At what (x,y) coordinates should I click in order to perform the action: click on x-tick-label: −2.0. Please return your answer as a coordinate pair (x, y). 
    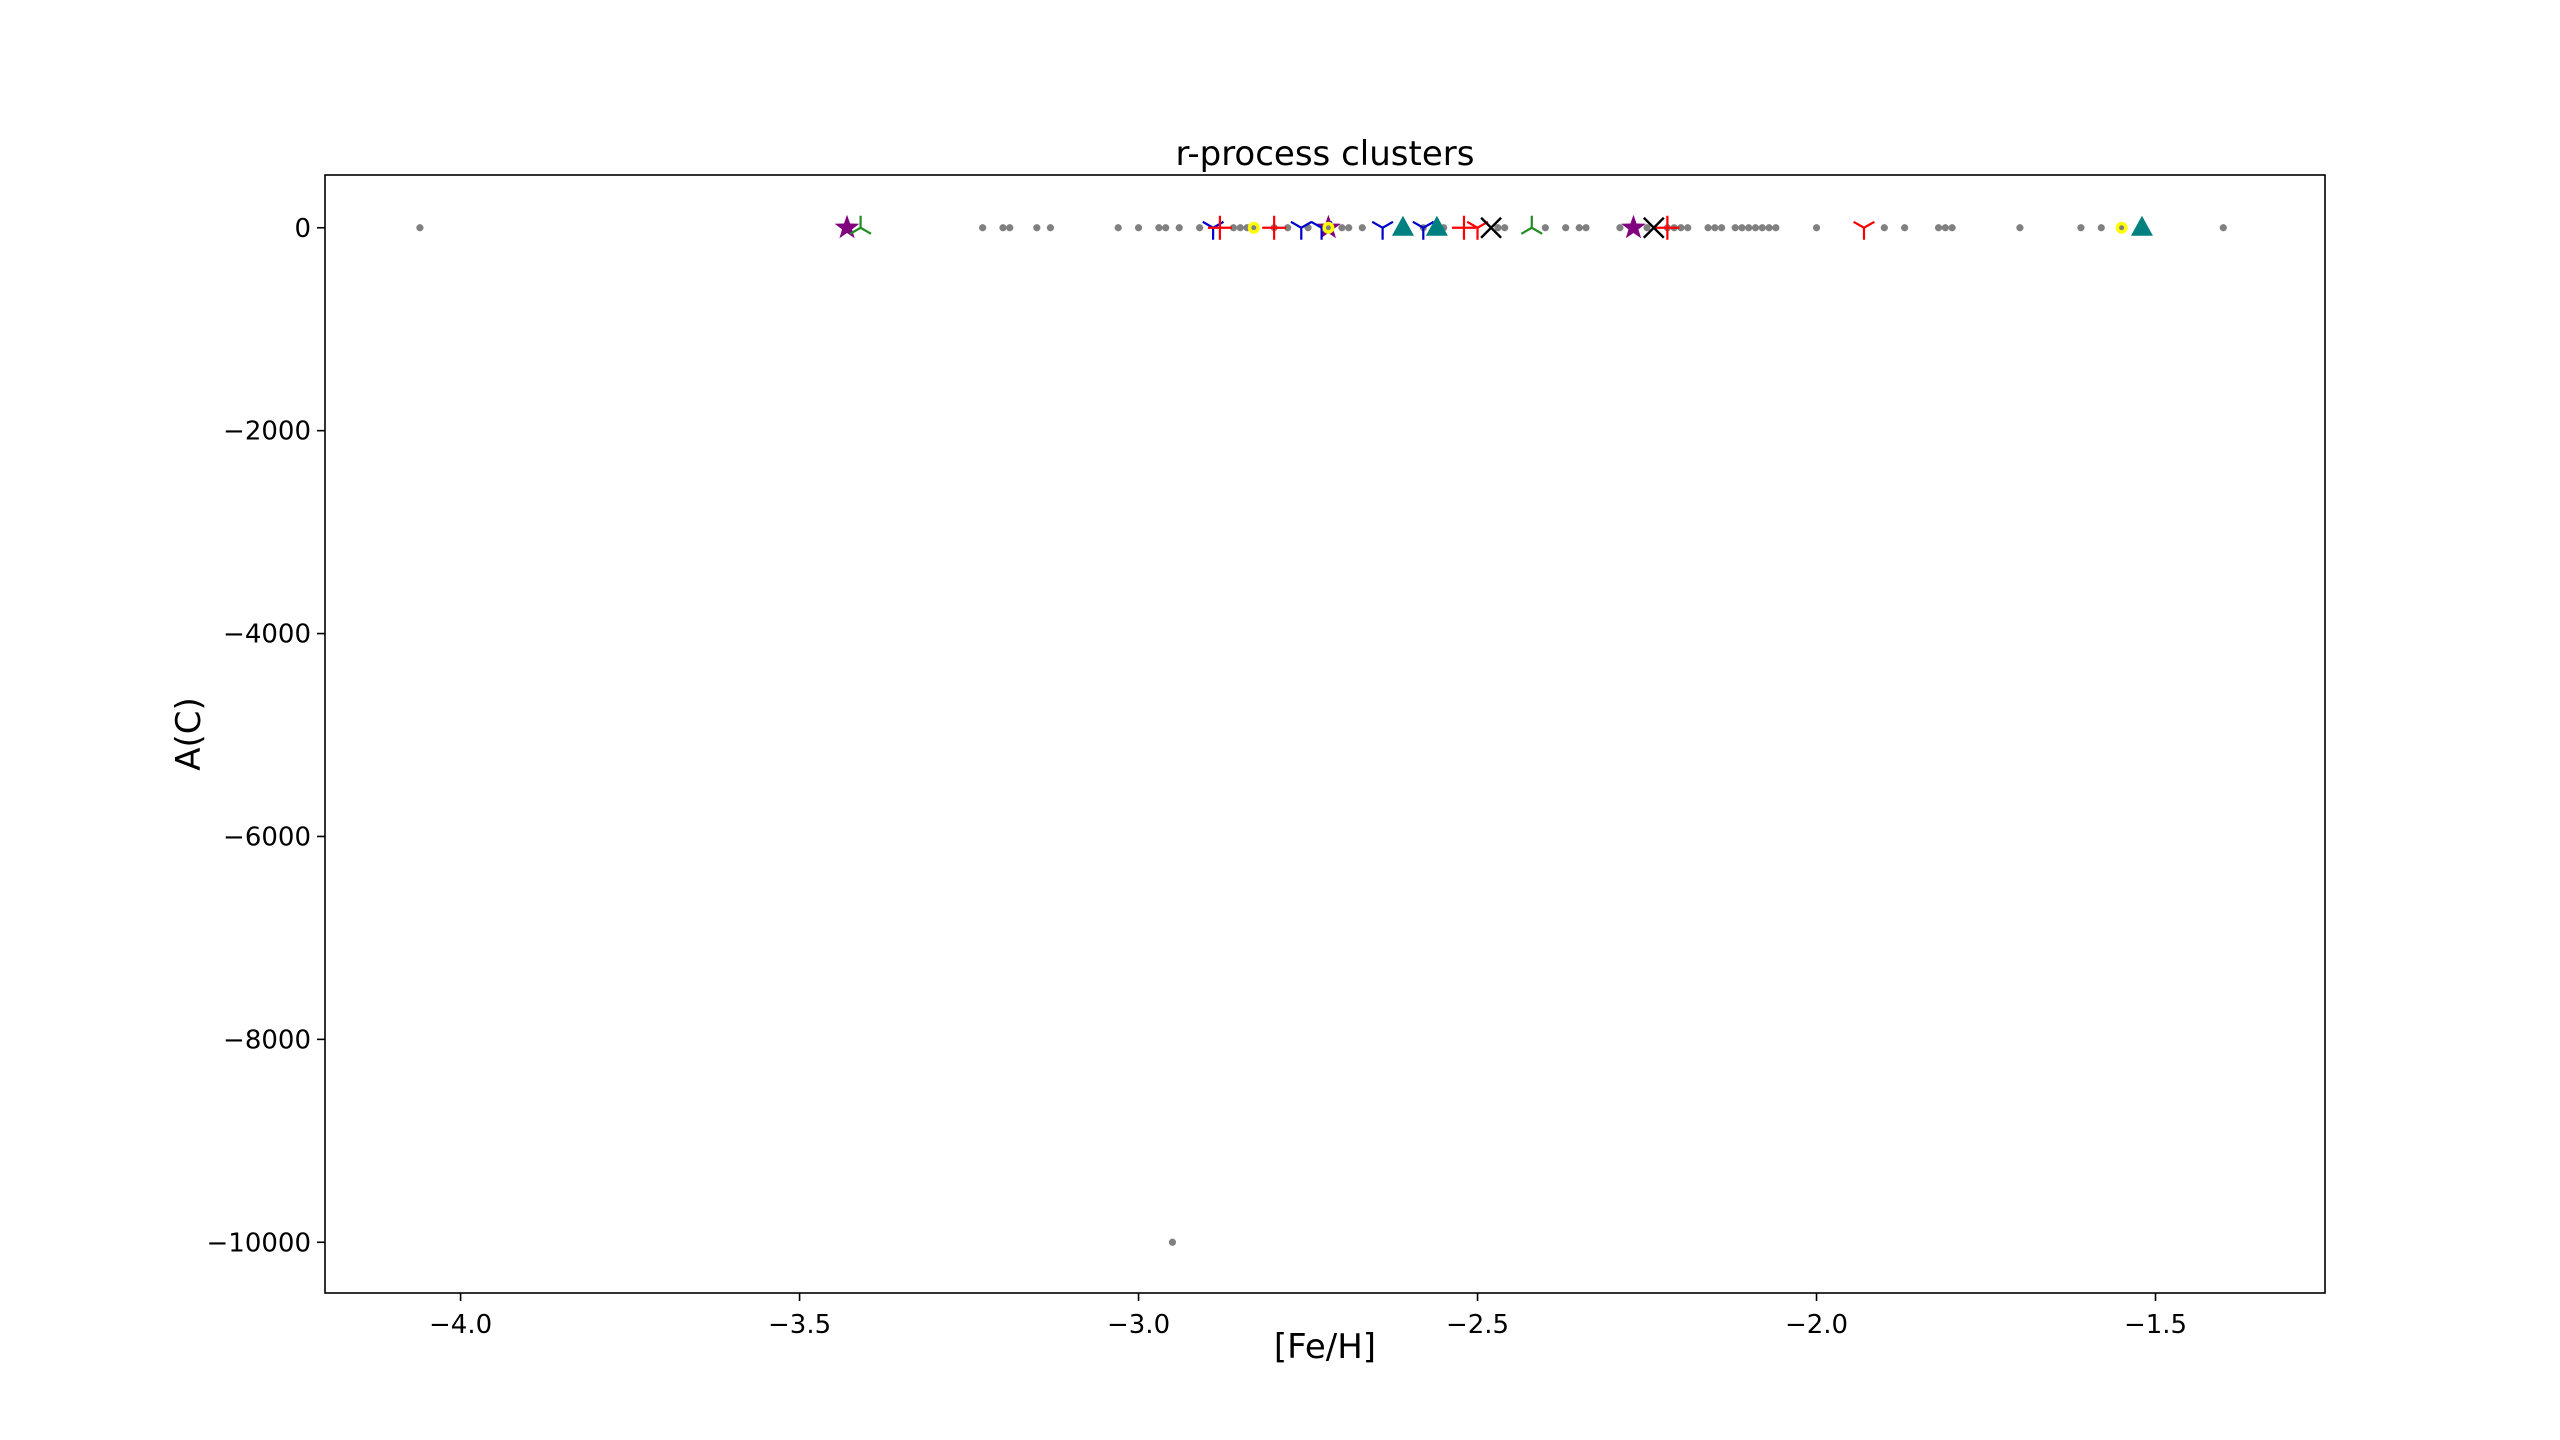
    Looking at the image, I should click on (1816, 1325).